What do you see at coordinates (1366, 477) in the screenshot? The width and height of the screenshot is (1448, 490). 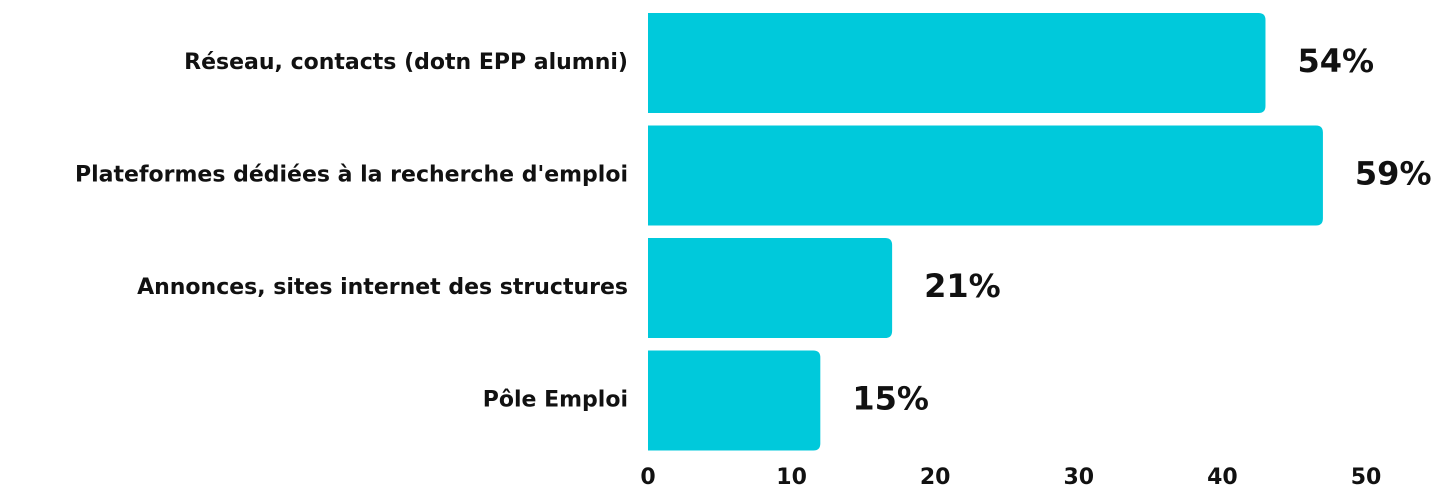 I see `x-tick-label: 50` at bounding box center [1366, 477].